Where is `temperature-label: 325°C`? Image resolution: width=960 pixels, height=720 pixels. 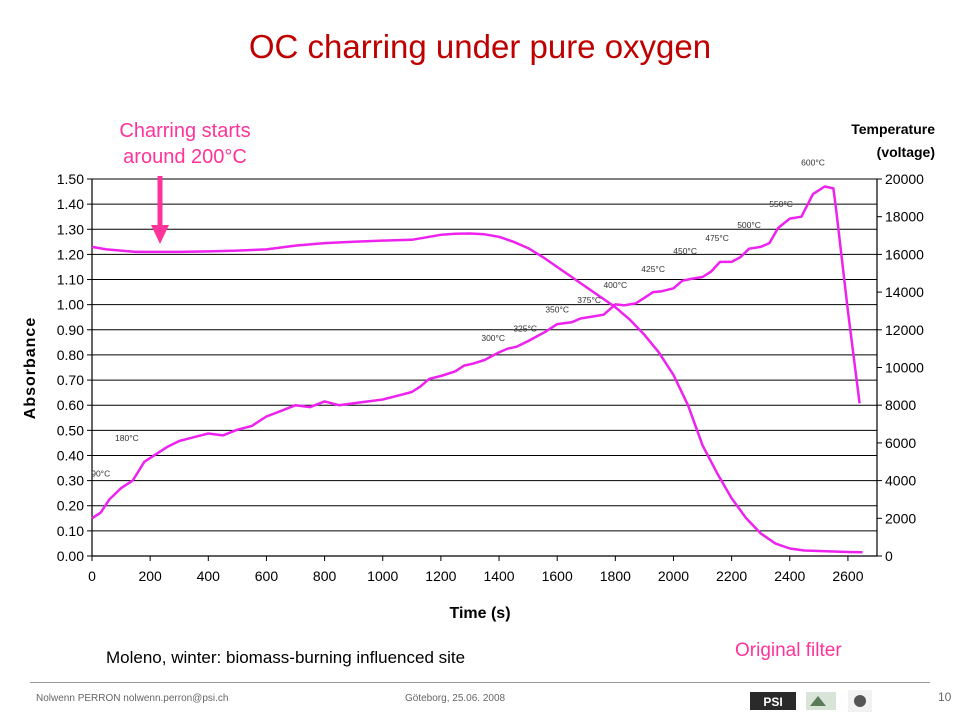
temperature-label: 325°C is located at coordinates (525, 328).